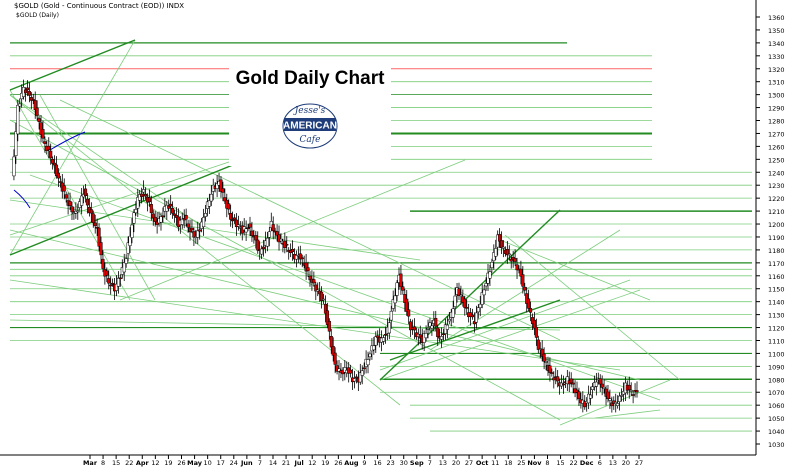  Describe the element at coordinates (776, 277) in the screenshot. I see `y-tick-label: 1160` at that location.